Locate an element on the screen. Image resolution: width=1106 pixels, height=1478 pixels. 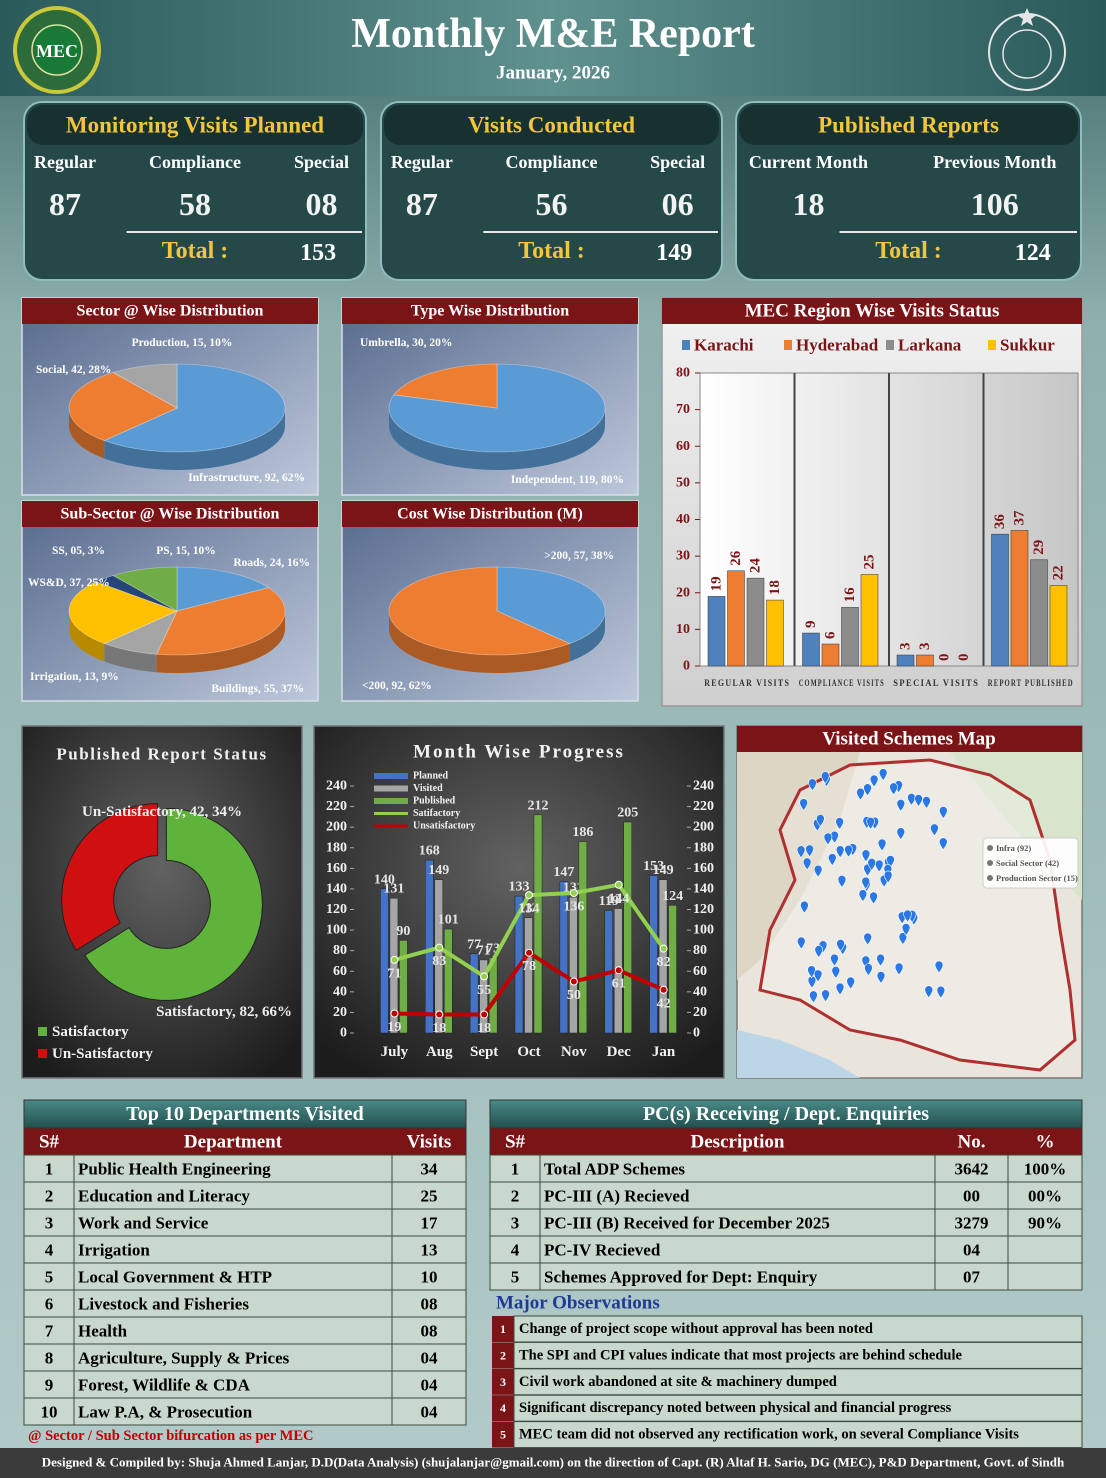
y2-tick-label: 240 is located at coordinates (703, 786).